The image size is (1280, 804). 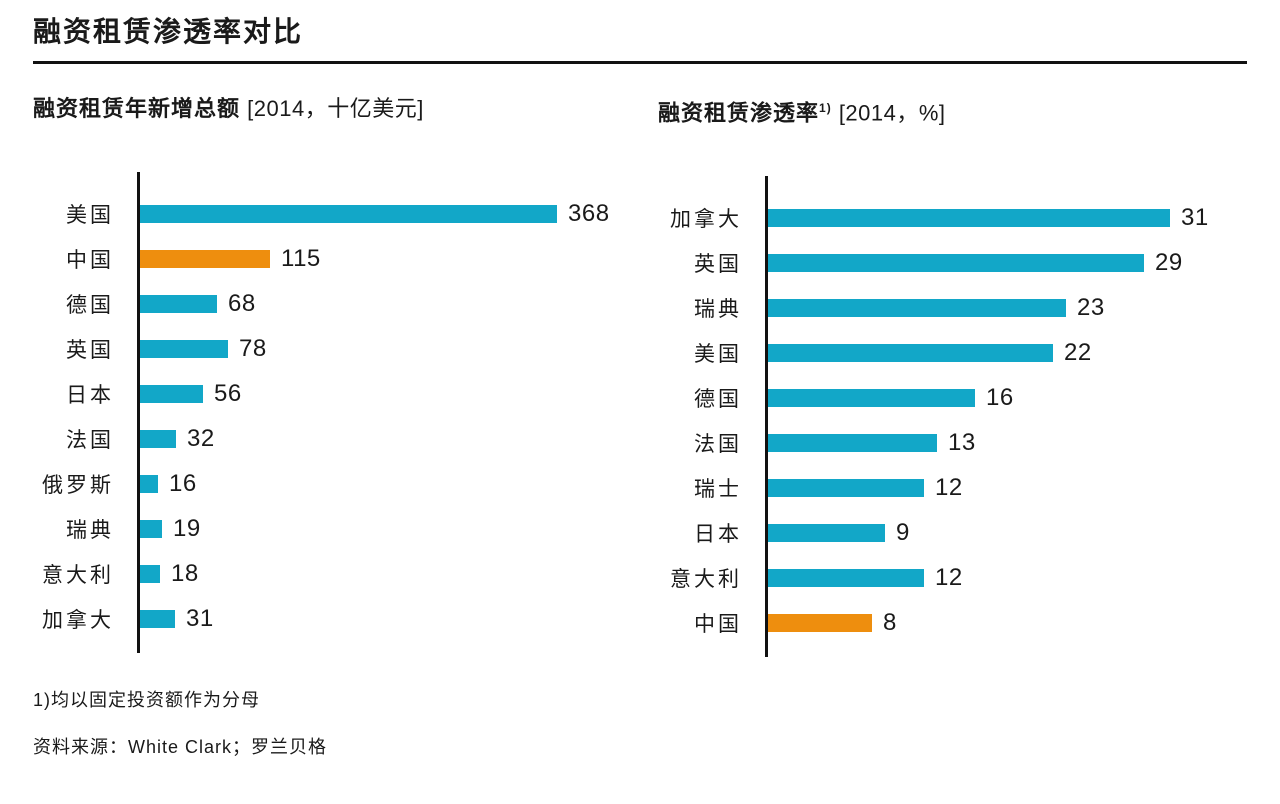 I want to click on chart-row: 23, so click(x=1007, y=307).